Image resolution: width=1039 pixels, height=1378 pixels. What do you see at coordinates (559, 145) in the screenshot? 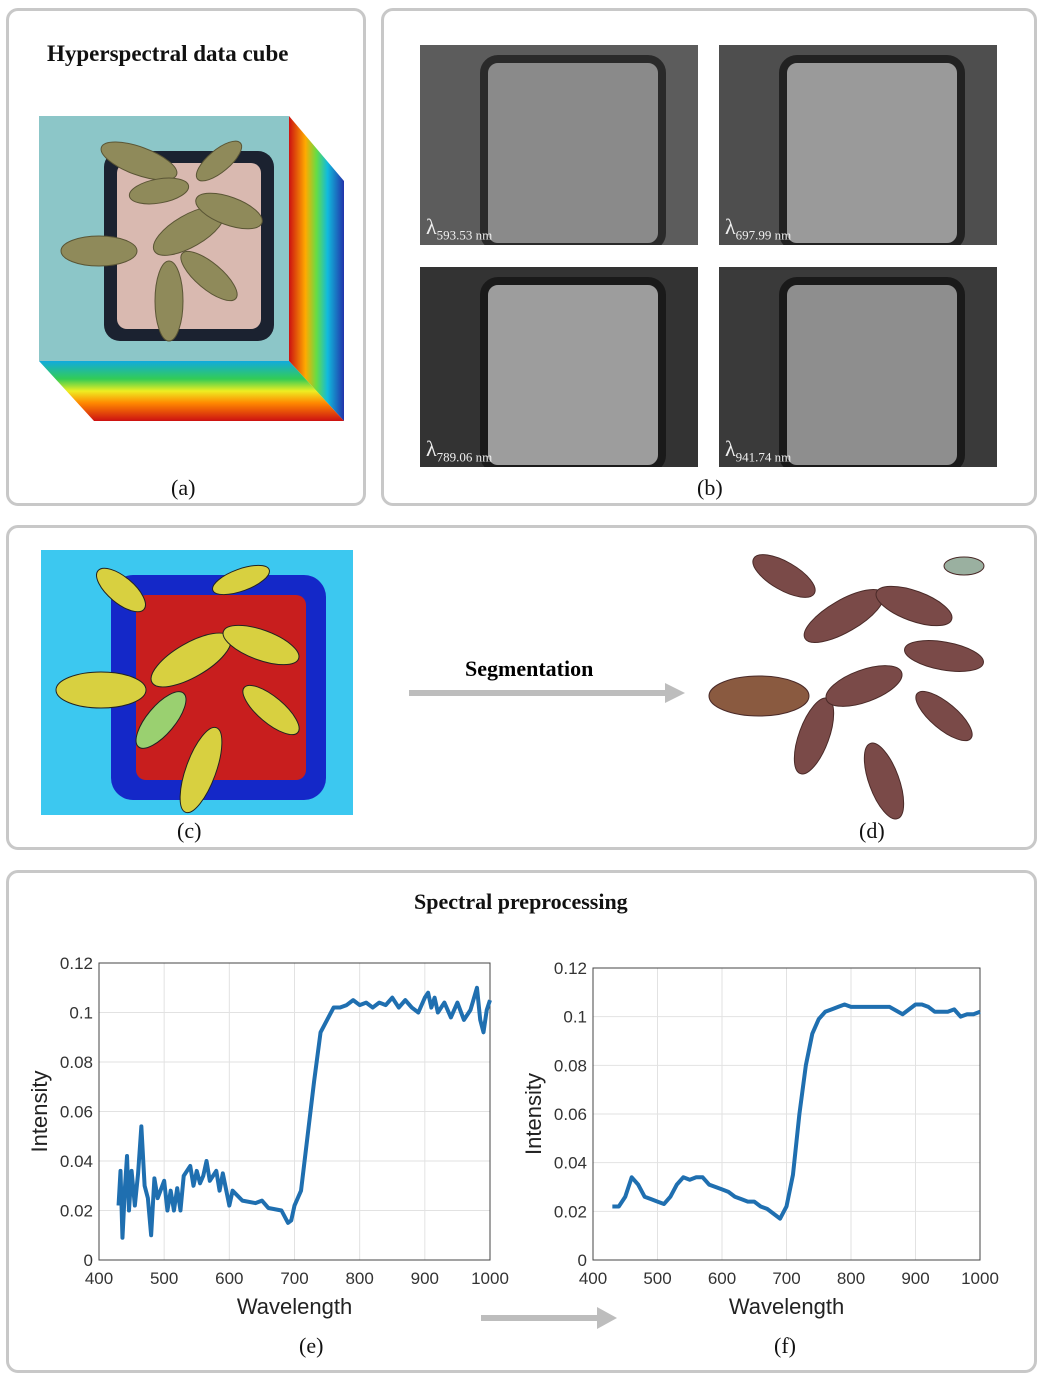
I see `band-image-1: λ593.53 nm` at bounding box center [559, 145].